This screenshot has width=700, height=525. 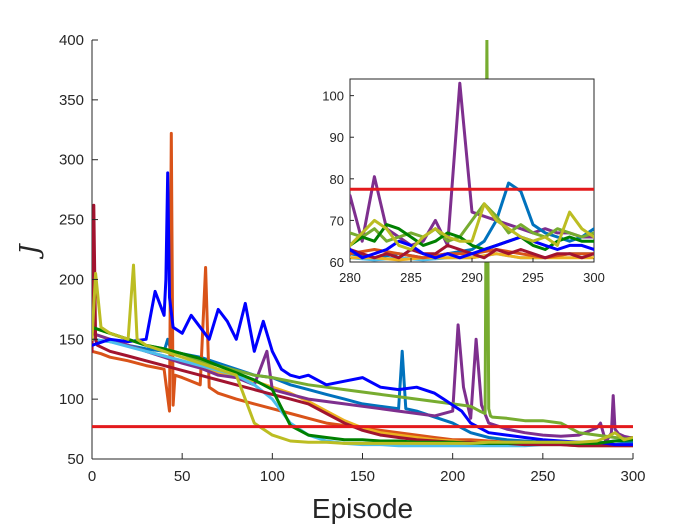 What do you see at coordinates (362, 508) in the screenshot?
I see `x-axis-title: Episode` at bounding box center [362, 508].